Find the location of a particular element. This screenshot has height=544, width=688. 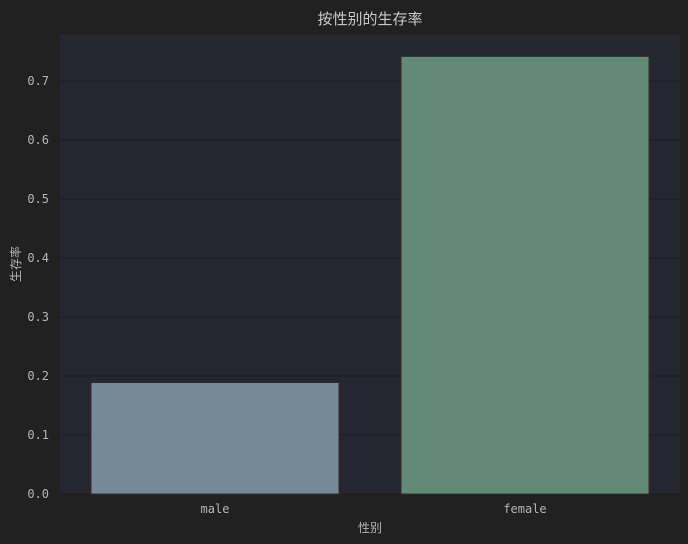

y-tick-label: 0.4 is located at coordinates (38, 258).